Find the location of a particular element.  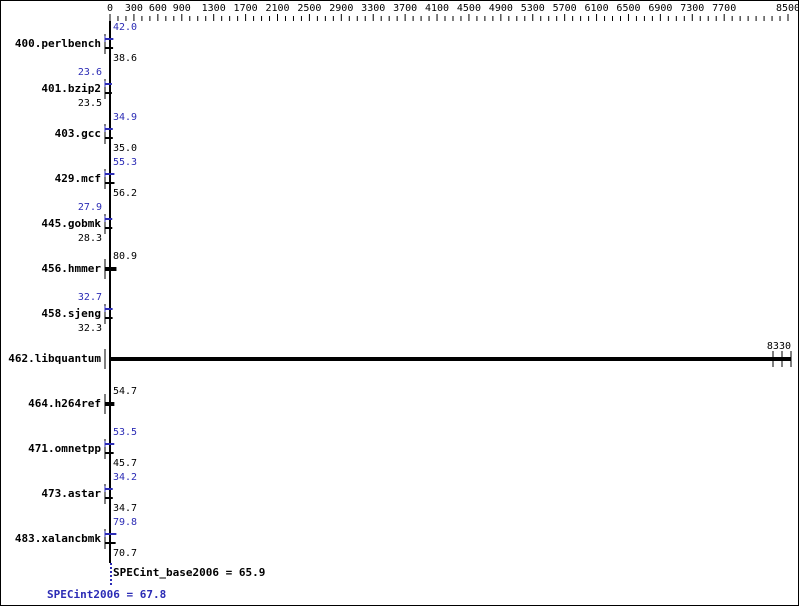

x-tick-label: 4500 is located at coordinates (469, 8).